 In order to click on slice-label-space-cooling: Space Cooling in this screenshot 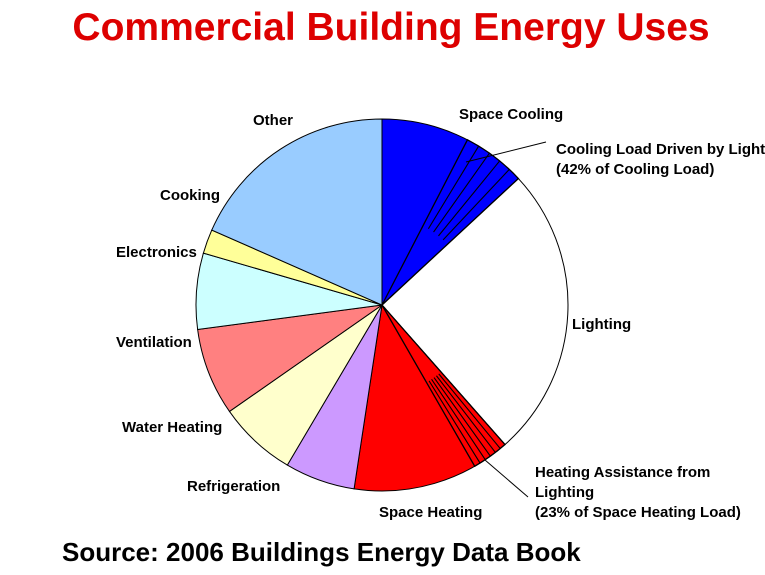, I will do `click(511, 114)`.